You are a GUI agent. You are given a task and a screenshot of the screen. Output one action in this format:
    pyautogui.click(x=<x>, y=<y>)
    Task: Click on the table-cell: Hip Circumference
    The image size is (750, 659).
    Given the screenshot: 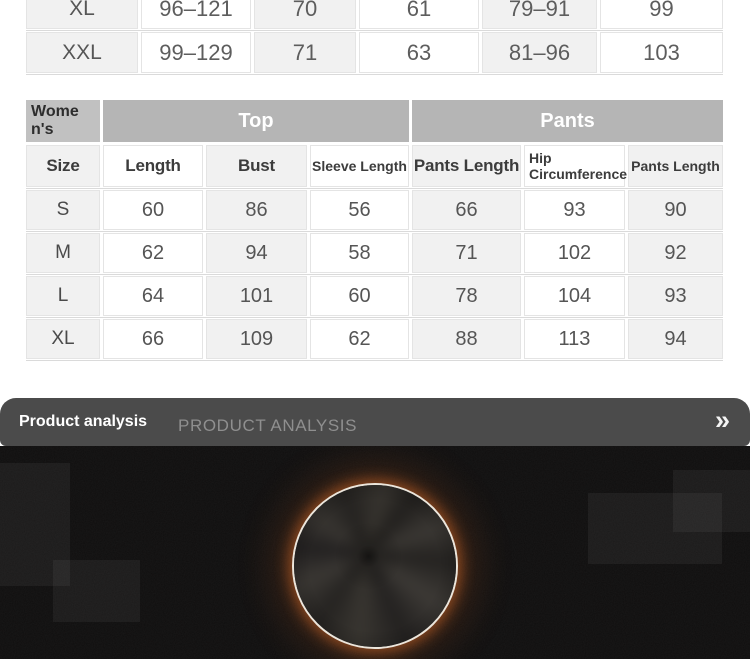 What is the action you would take?
    pyautogui.click(x=575, y=166)
    